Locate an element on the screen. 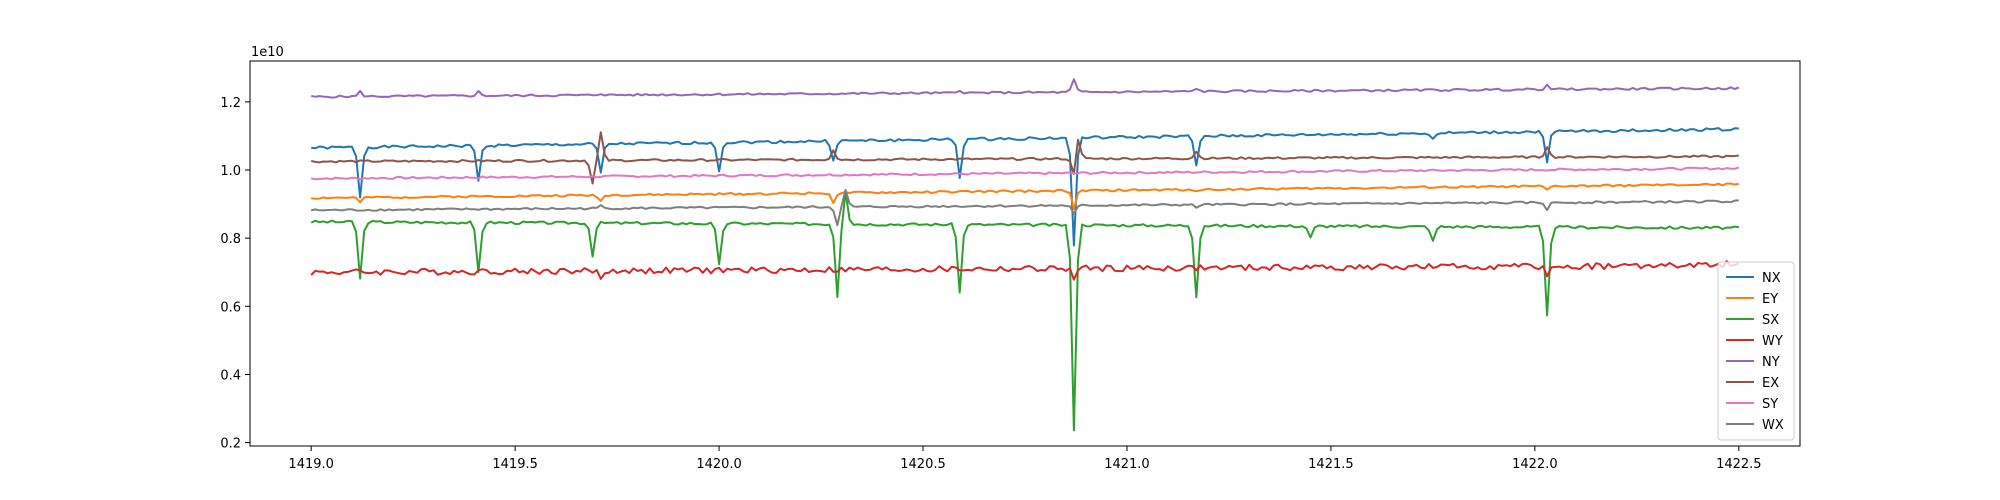 Image resolution: width=2000 pixels, height=500 pixels. series-line-wx is located at coordinates (1024, 207).